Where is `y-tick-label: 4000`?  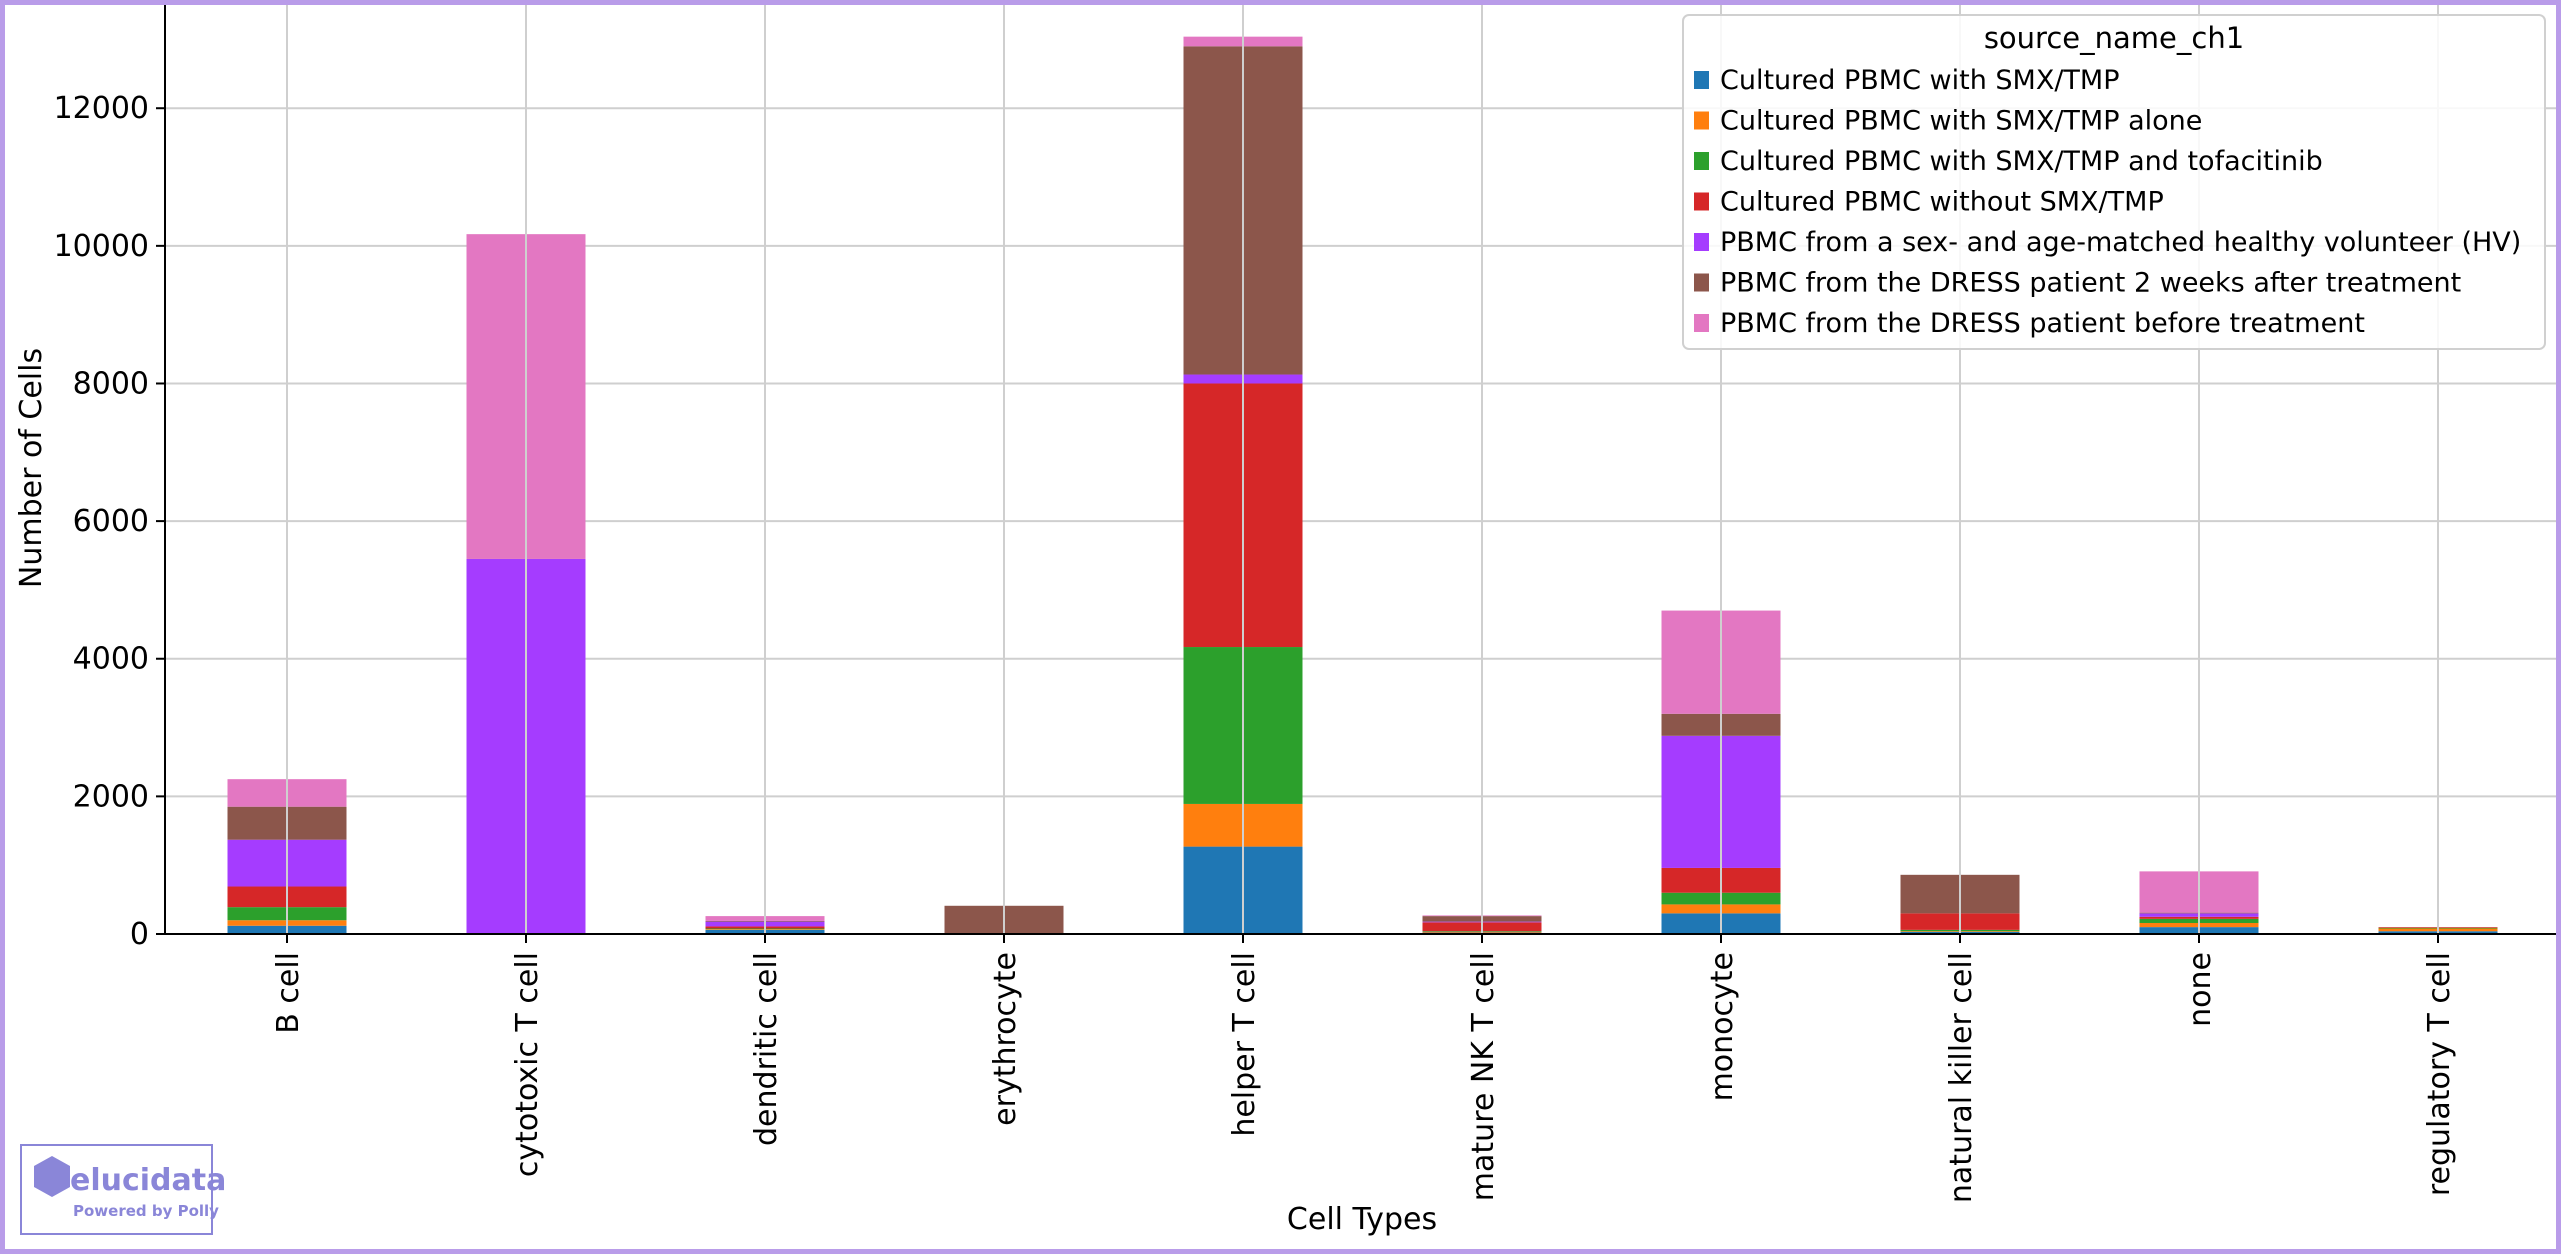 y-tick-label: 4000 is located at coordinates (111, 659).